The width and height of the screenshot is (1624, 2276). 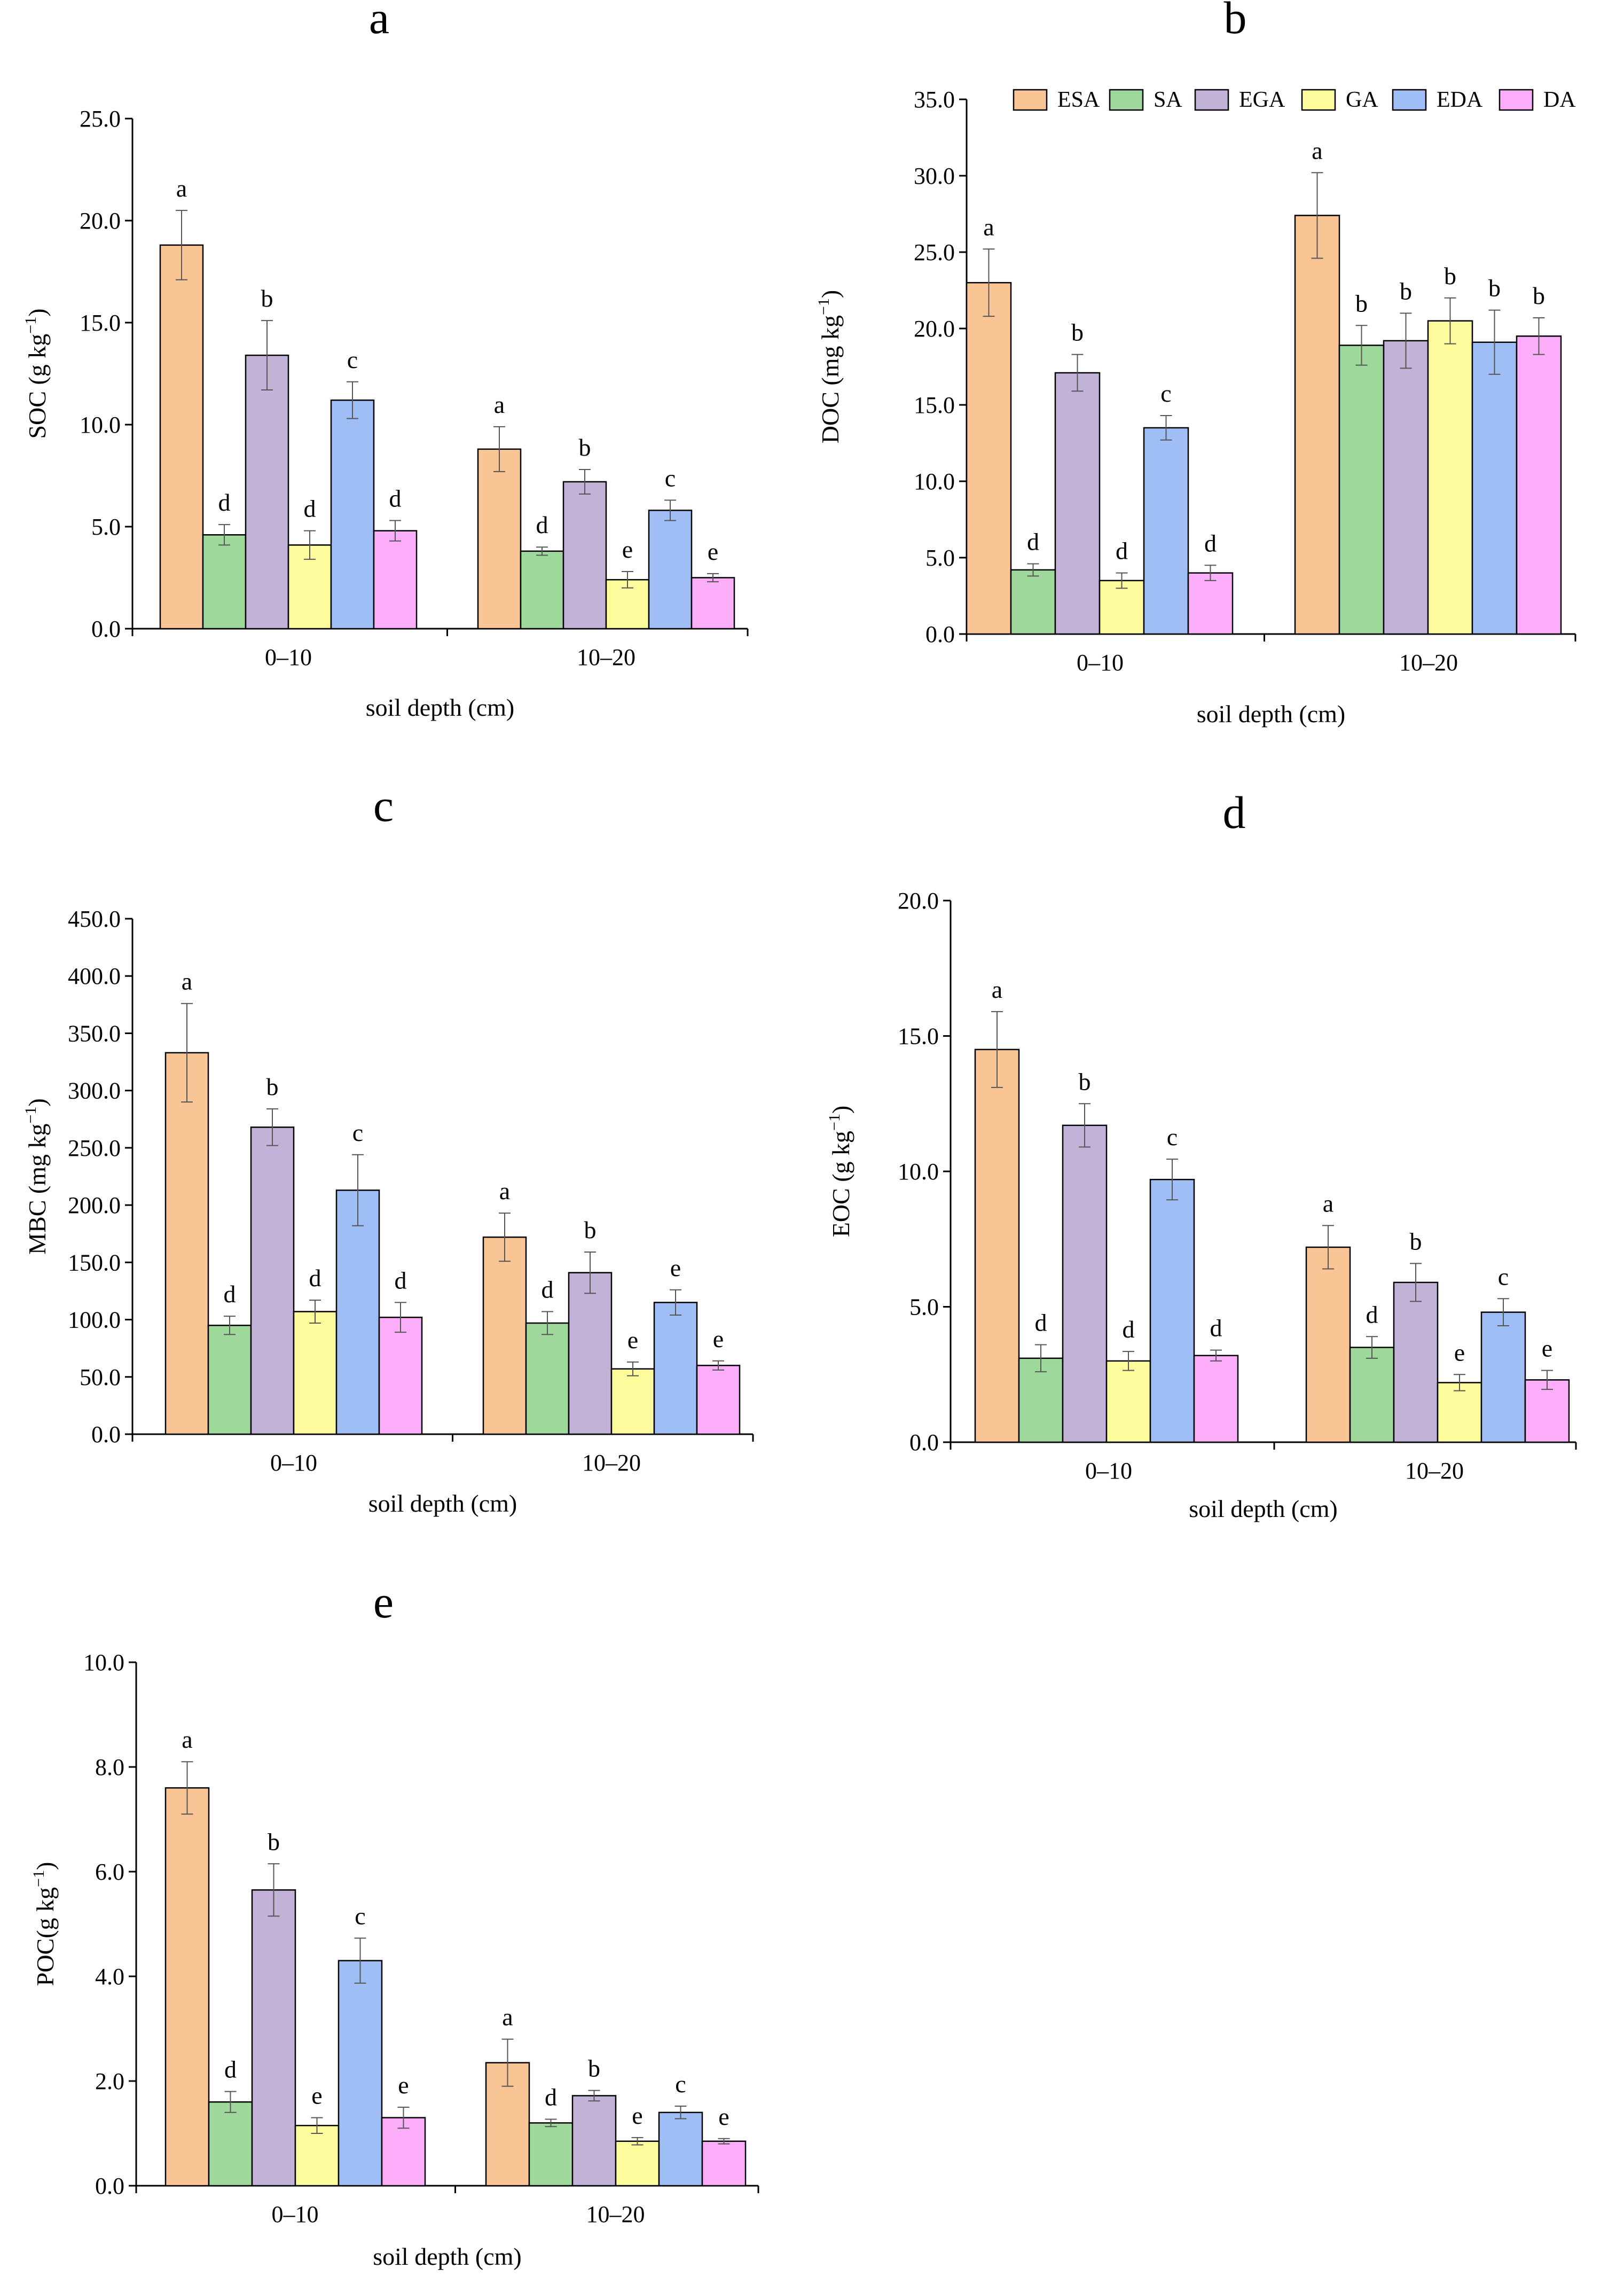 What do you see at coordinates (440, 707) in the screenshot?
I see `x-axis-title: soil depth (cm)` at bounding box center [440, 707].